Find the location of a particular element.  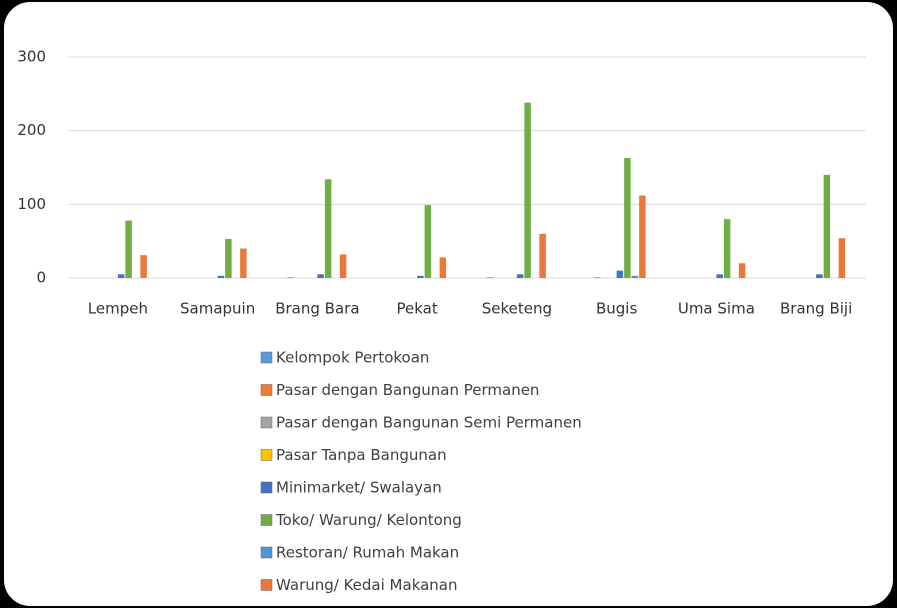

y-tick-label: 100 is located at coordinates (31, 204).